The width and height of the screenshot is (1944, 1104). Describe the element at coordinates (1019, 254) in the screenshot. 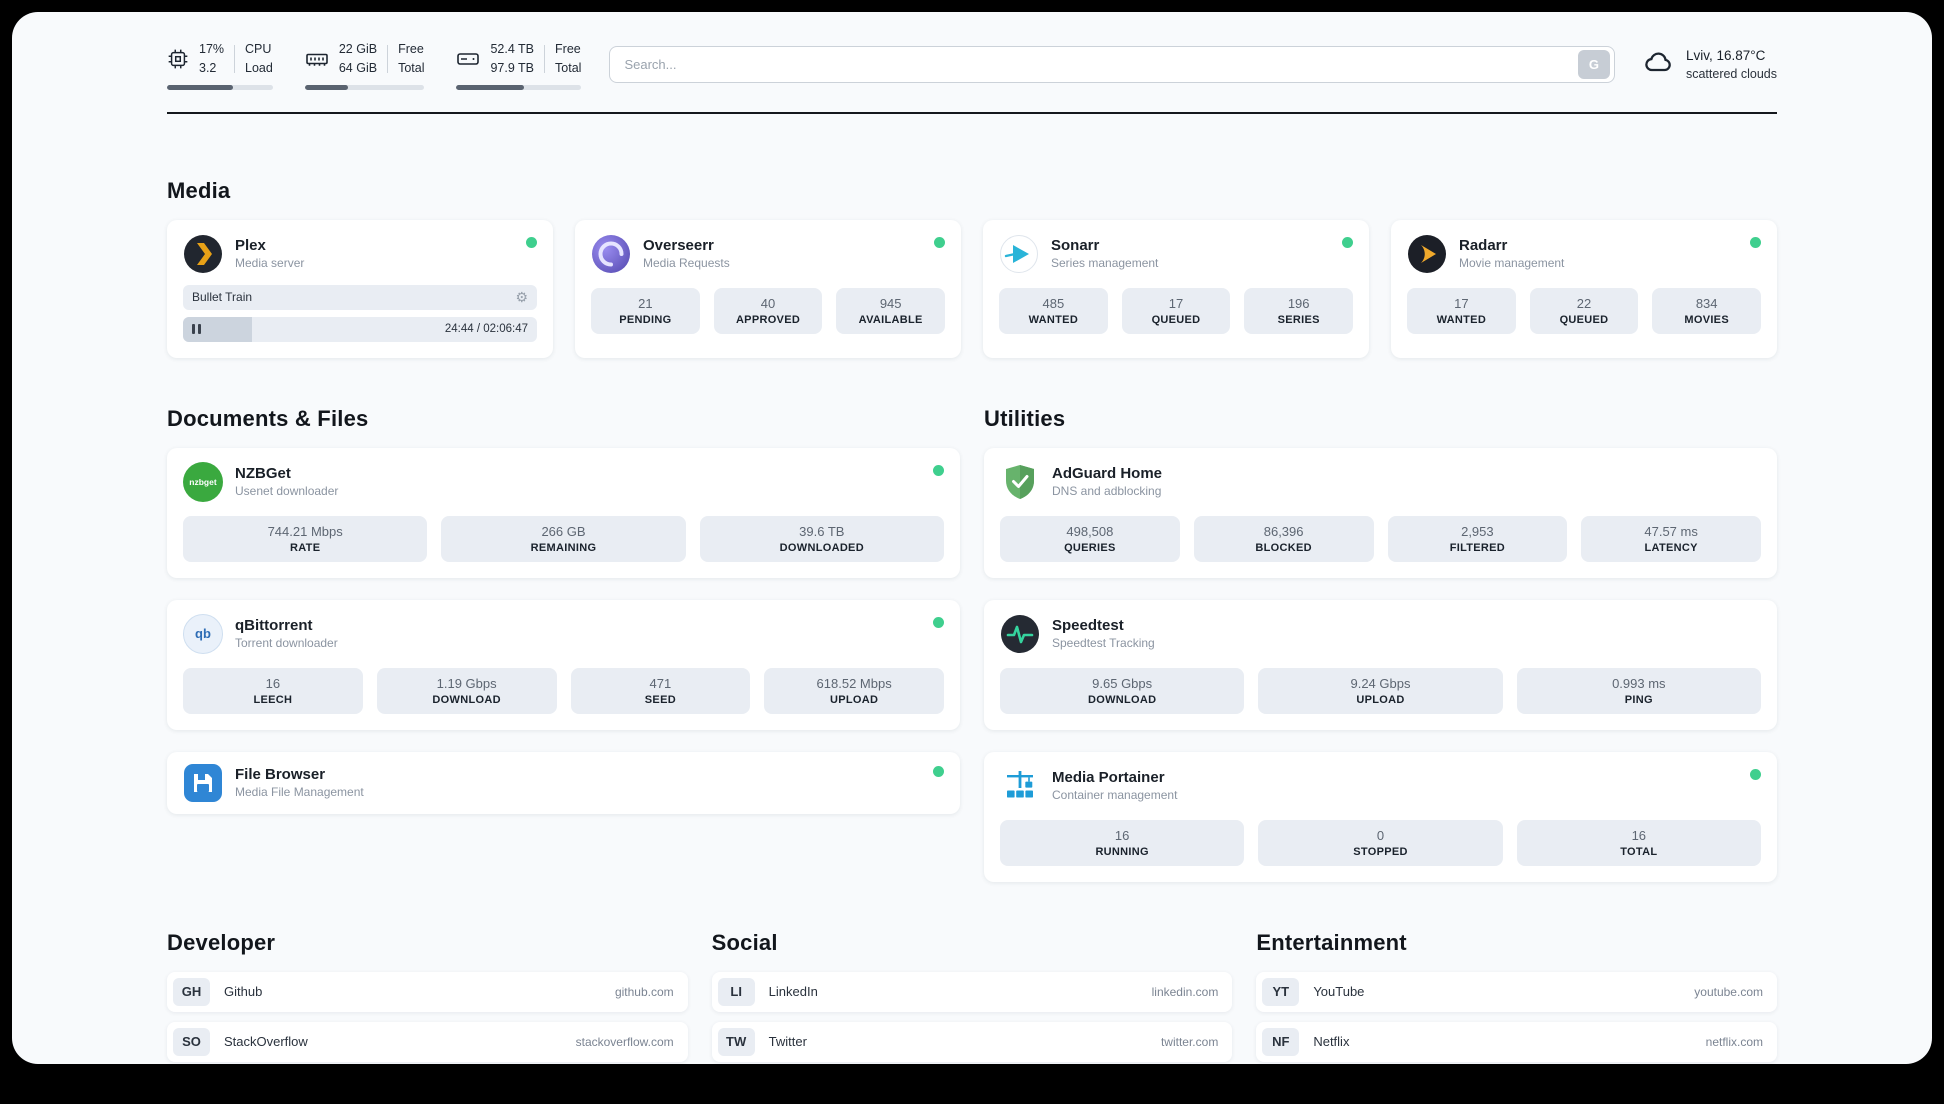

I see `sonarr-icon` at that location.